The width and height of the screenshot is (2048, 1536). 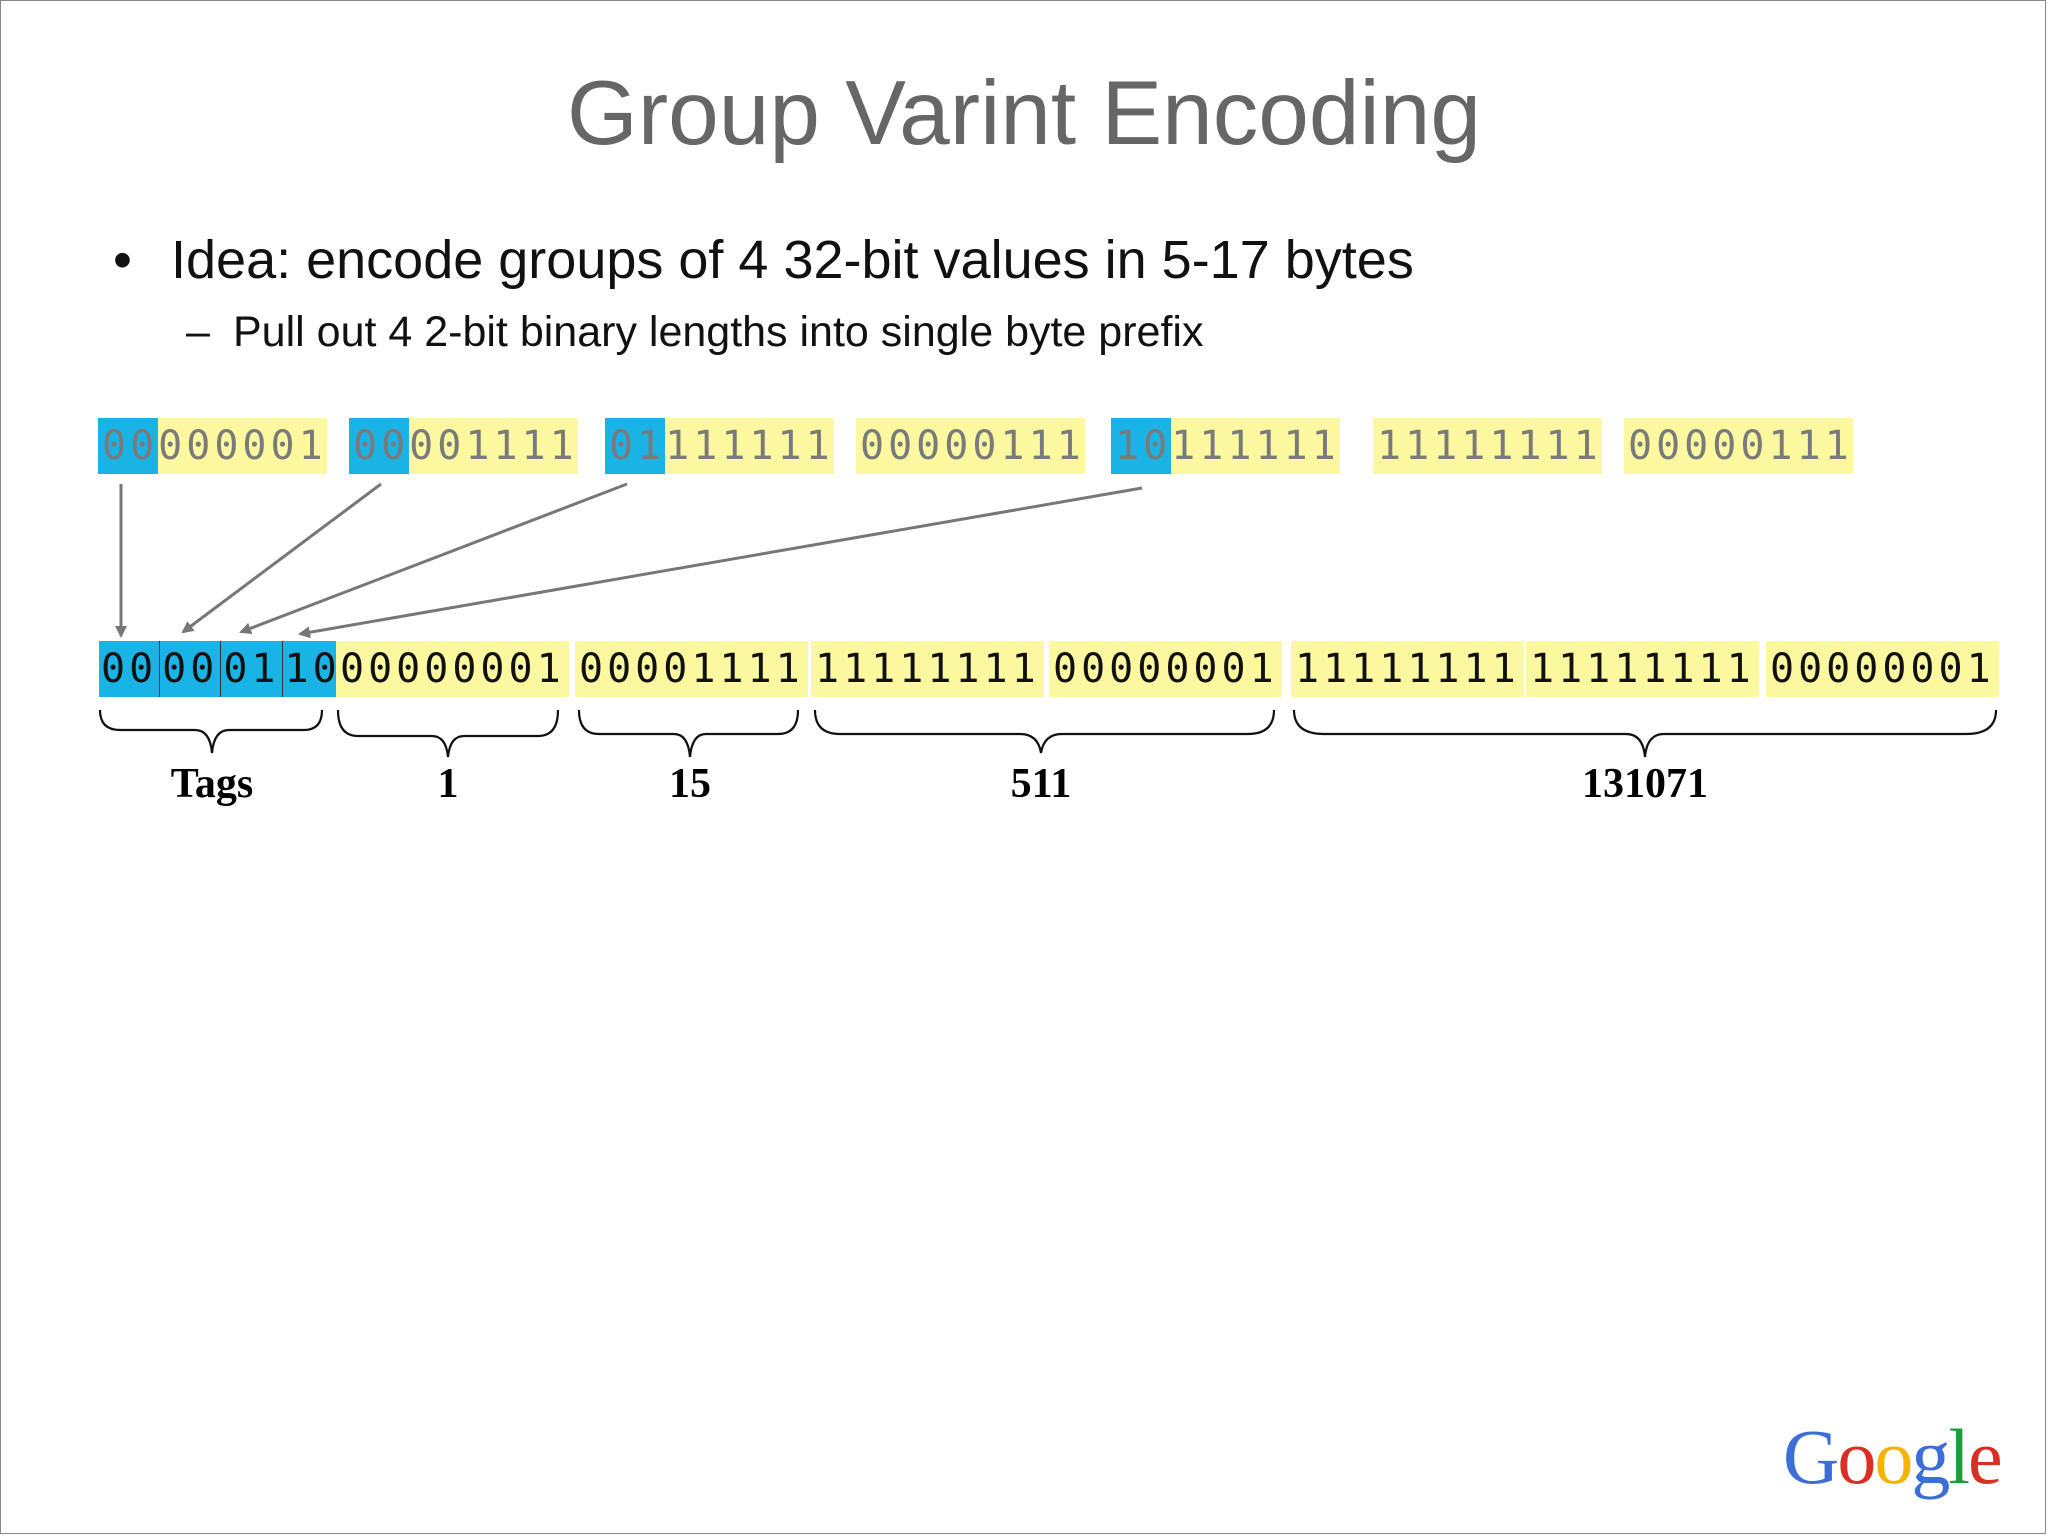 What do you see at coordinates (1811, 1456) in the screenshot?
I see `logo-letter-1: G` at bounding box center [1811, 1456].